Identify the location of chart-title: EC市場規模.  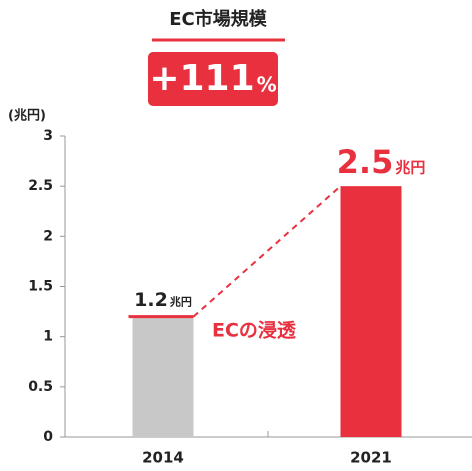
(218, 19).